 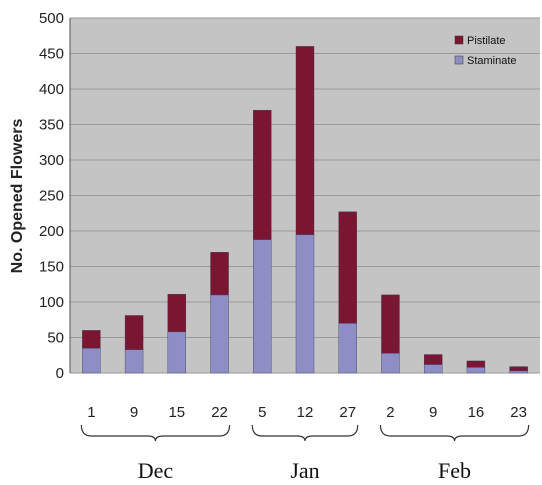 I want to click on x-tick-label: 23, so click(x=518, y=412).